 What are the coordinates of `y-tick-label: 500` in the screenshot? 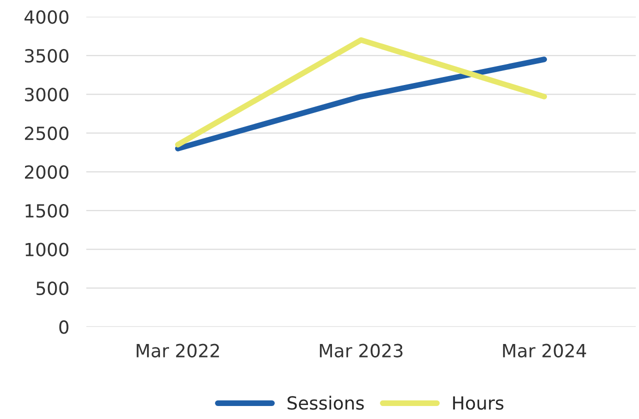 It's located at (52, 289).